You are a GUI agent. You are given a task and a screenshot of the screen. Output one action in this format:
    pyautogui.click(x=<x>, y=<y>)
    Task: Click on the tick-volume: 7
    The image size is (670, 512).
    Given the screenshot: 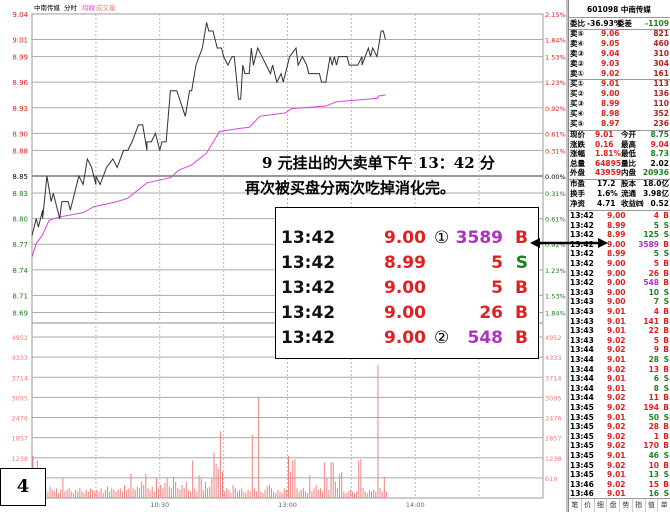 What is the action you would take?
    pyautogui.click(x=656, y=302)
    